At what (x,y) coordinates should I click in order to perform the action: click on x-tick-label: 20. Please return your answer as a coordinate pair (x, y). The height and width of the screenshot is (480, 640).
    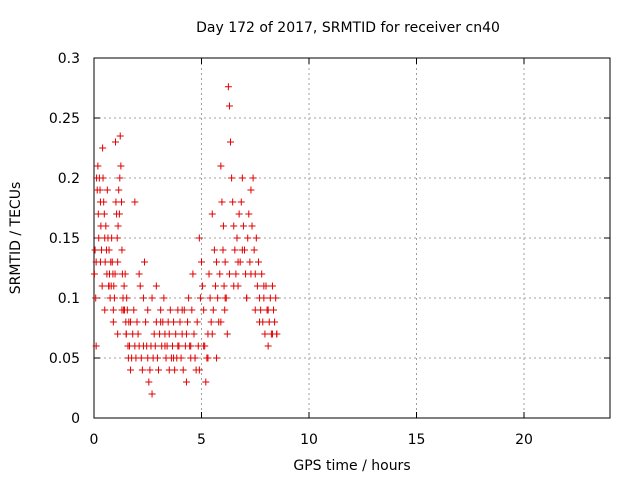
    Looking at the image, I should click on (524, 440).